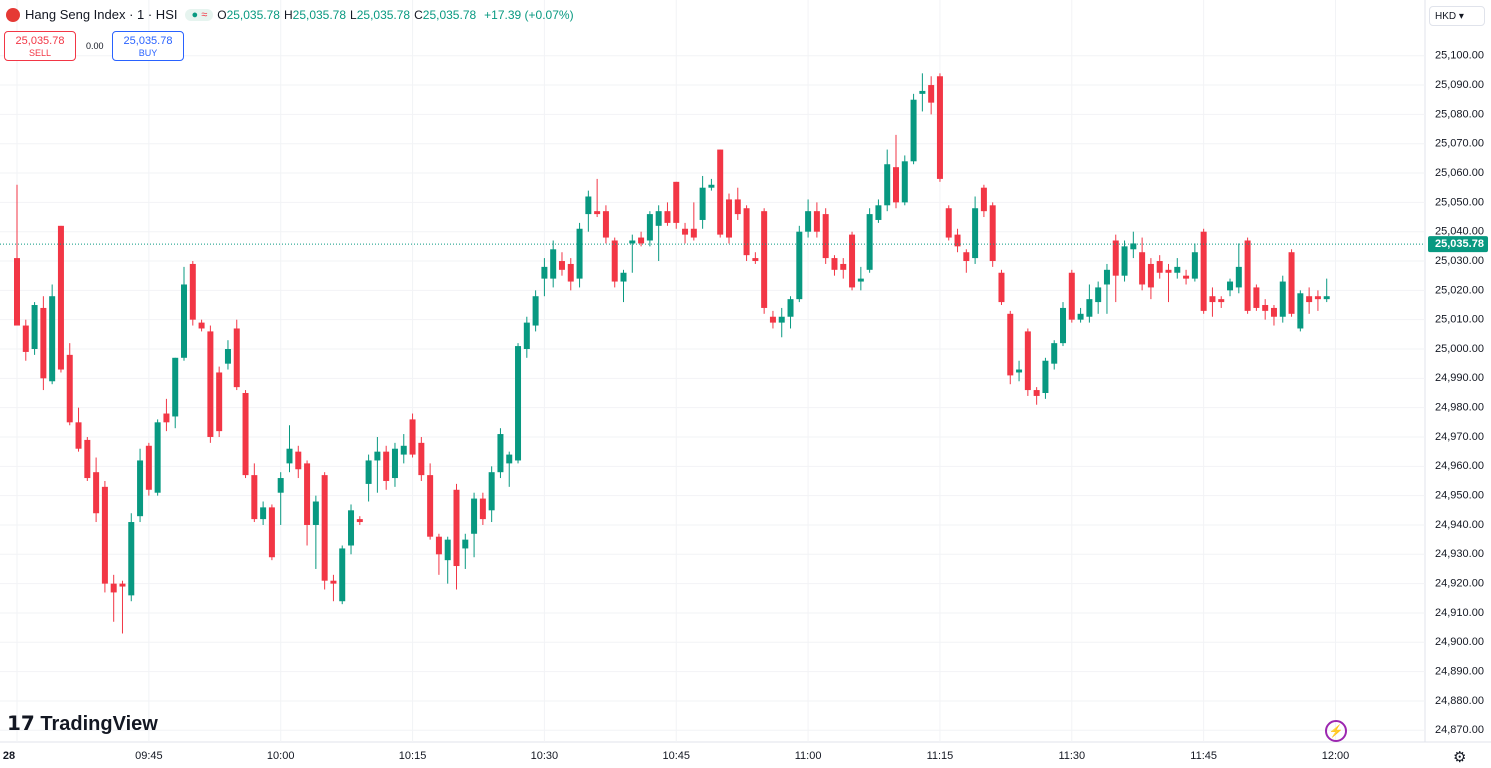 Image resolution: width=1491 pixels, height=768 pixels. What do you see at coordinates (40, 53) in the screenshot?
I see `sell-label: SELL` at bounding box center [40, 53].